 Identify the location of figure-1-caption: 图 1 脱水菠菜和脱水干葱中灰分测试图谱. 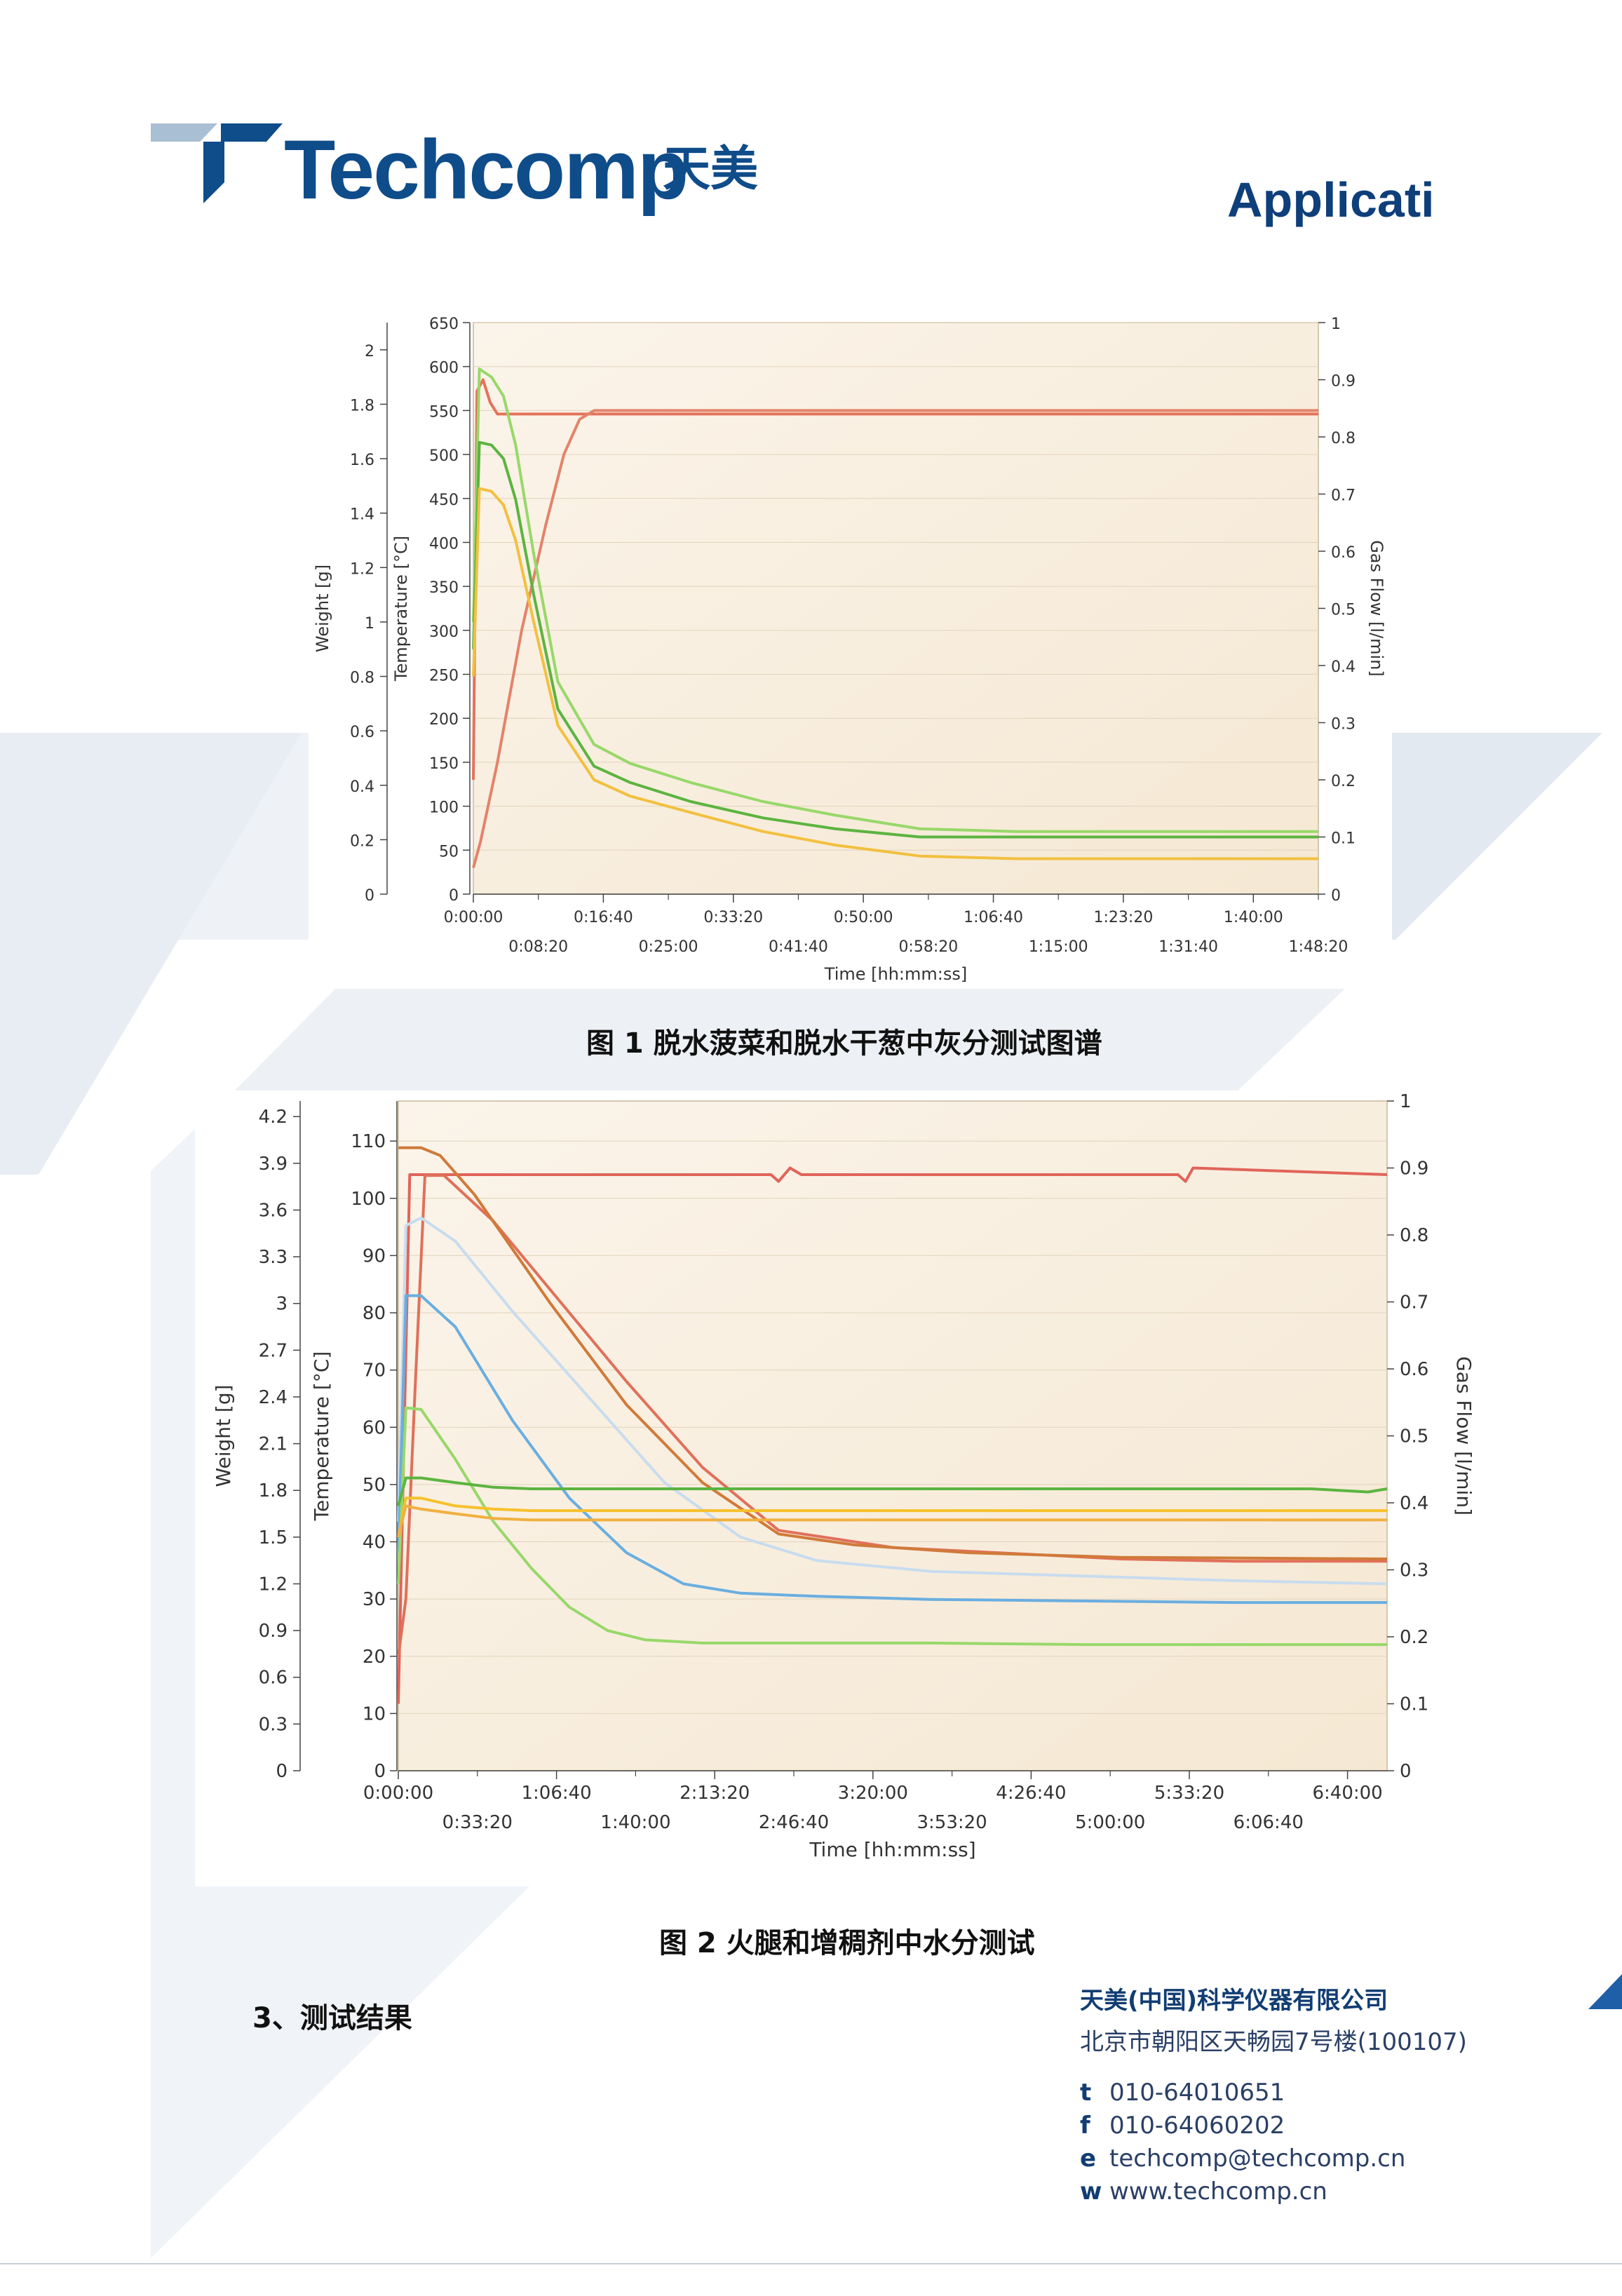
(844, 1043).